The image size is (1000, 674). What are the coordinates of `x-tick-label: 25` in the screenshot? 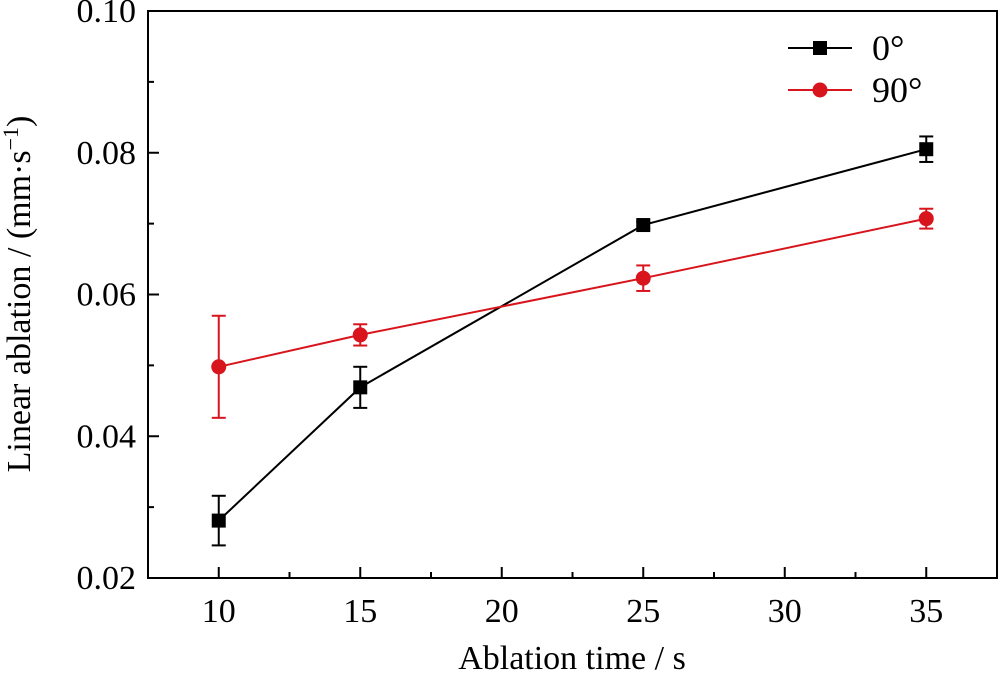 It's located at (643, 611).